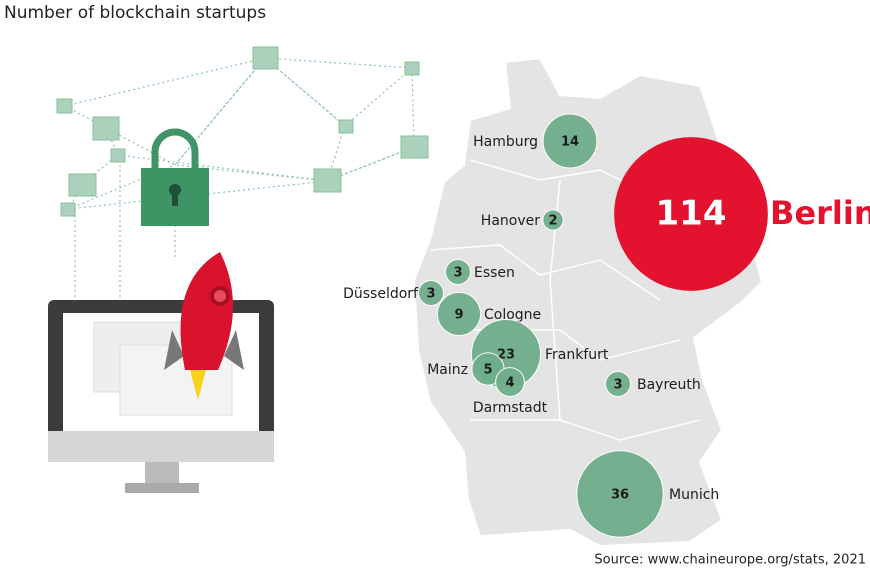 The width and height of the screenshot is (870, 570). What do you see at coordinates (510, 221) in the screenshot?
I see `city-label: Hanover` at bounding box center [510, 221].